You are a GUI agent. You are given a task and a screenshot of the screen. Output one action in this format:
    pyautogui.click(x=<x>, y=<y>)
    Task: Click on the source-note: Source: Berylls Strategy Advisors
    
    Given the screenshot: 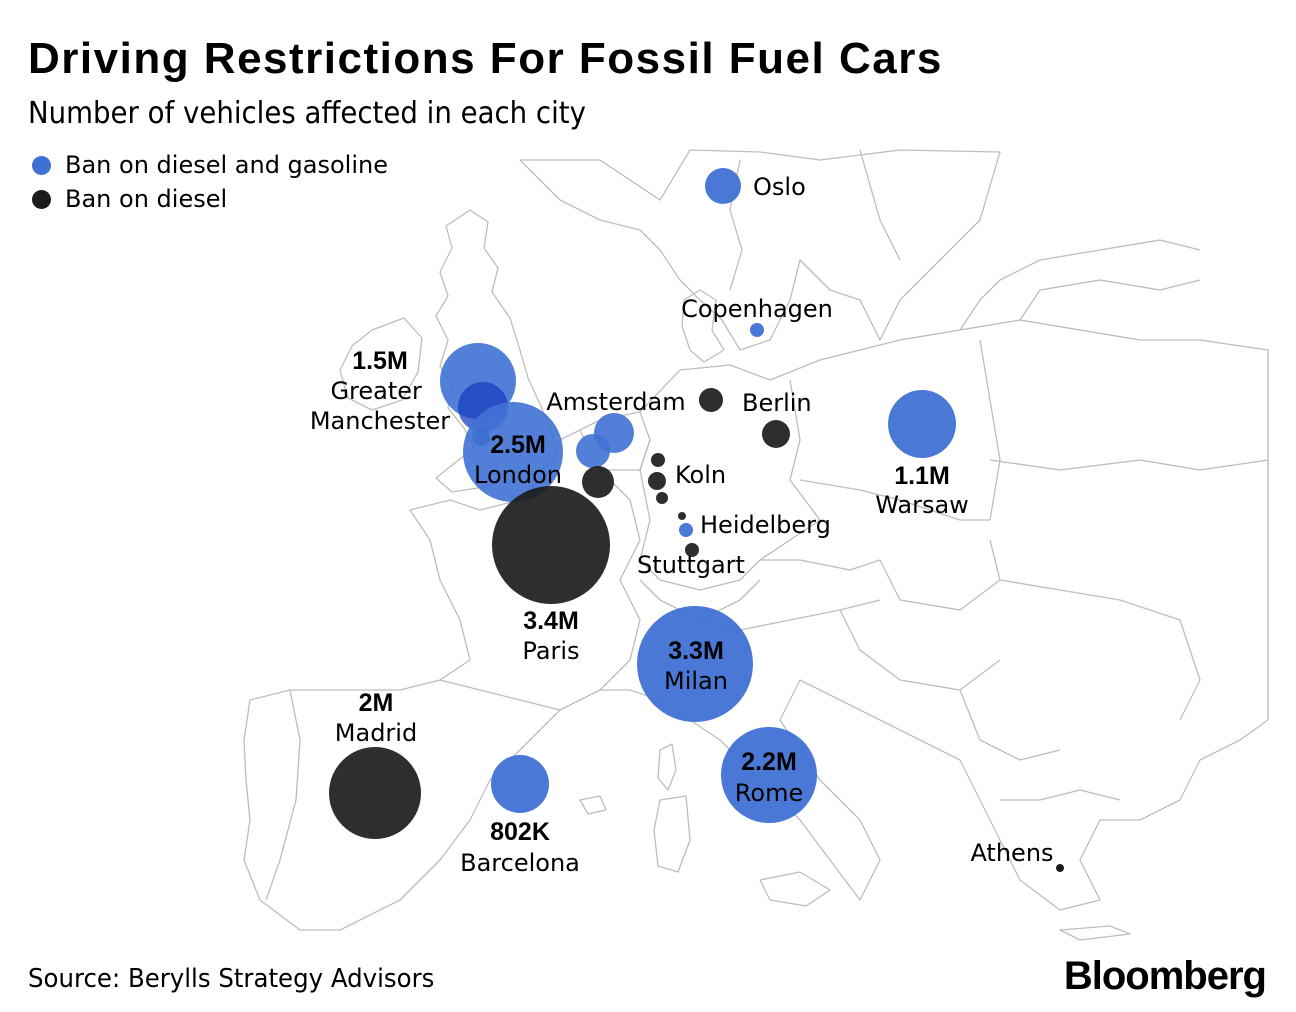 What is the action you would take?
    pyautogui.click(x=231, y=979)
    